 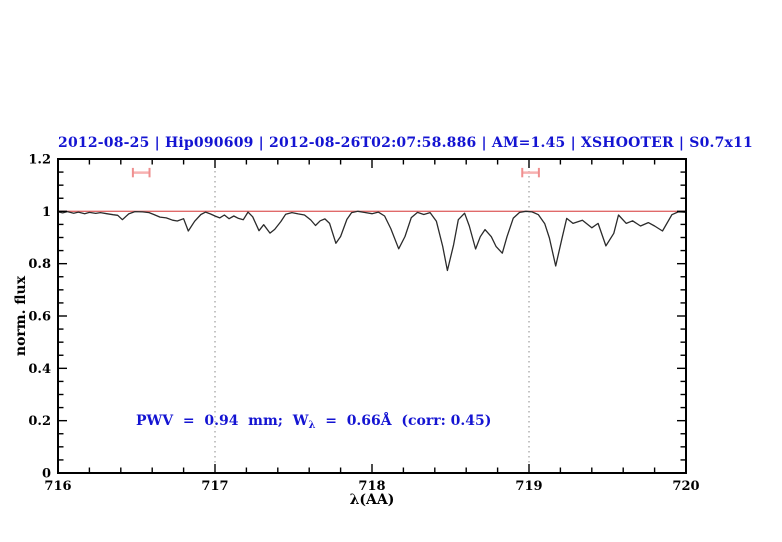 What do you see at coordinates (222, 421) in the screenshot?
I see `pwv-annotation-text: PWV = 0.94 mm; W` at bounding box center [222, 421].